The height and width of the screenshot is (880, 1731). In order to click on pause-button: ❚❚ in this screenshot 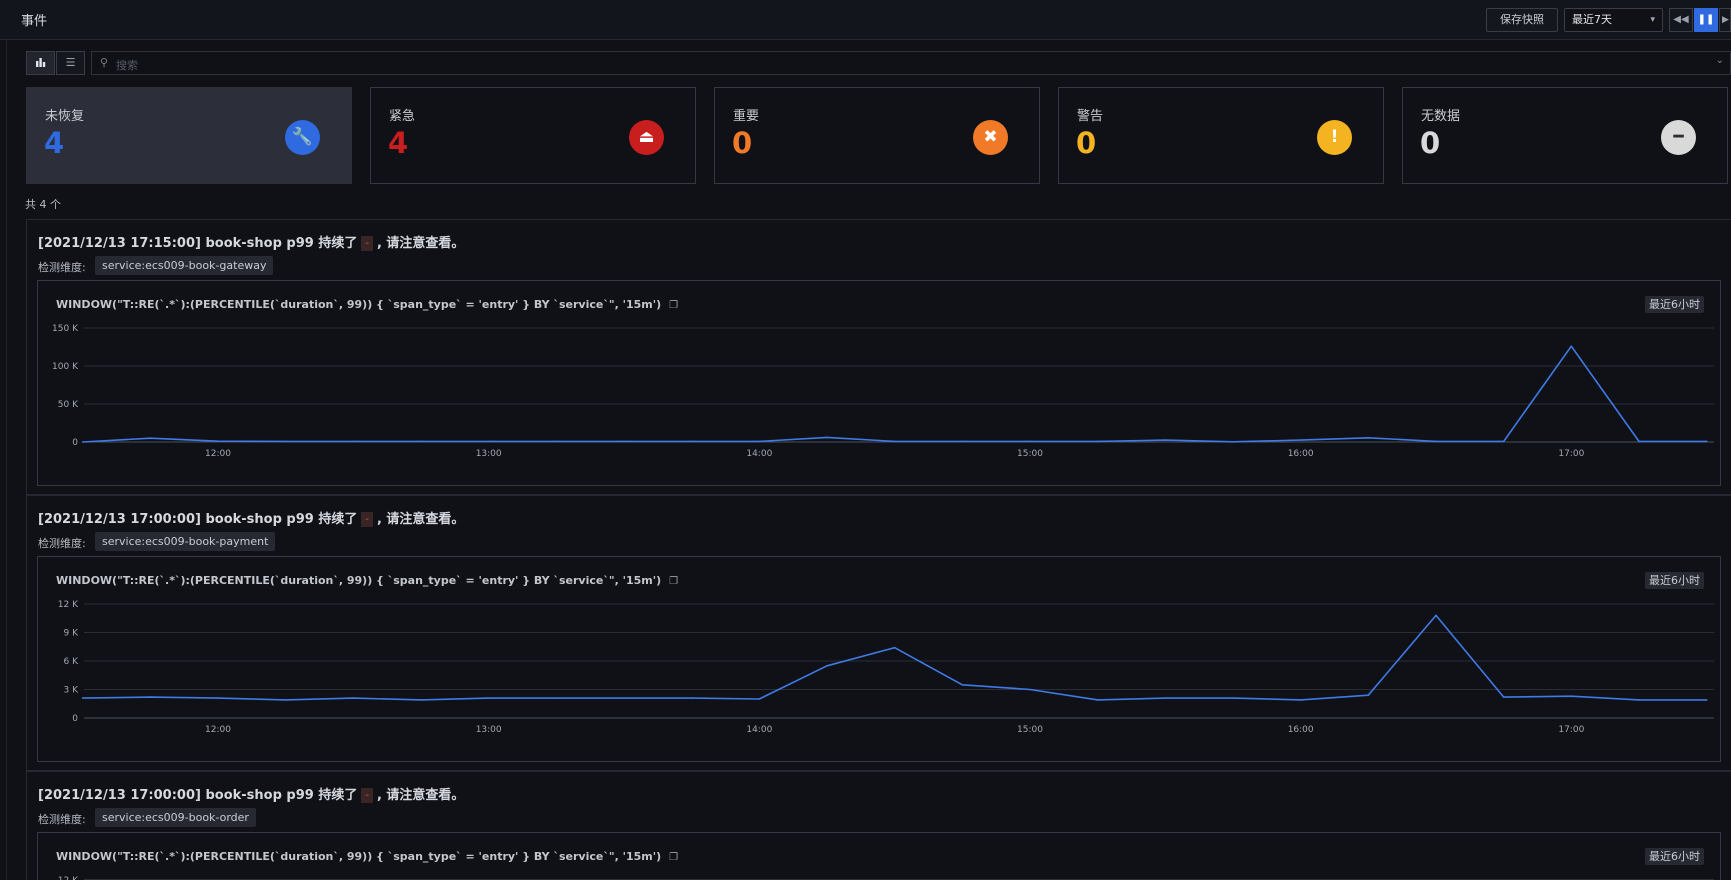, I will do `click(1706, 20)`.